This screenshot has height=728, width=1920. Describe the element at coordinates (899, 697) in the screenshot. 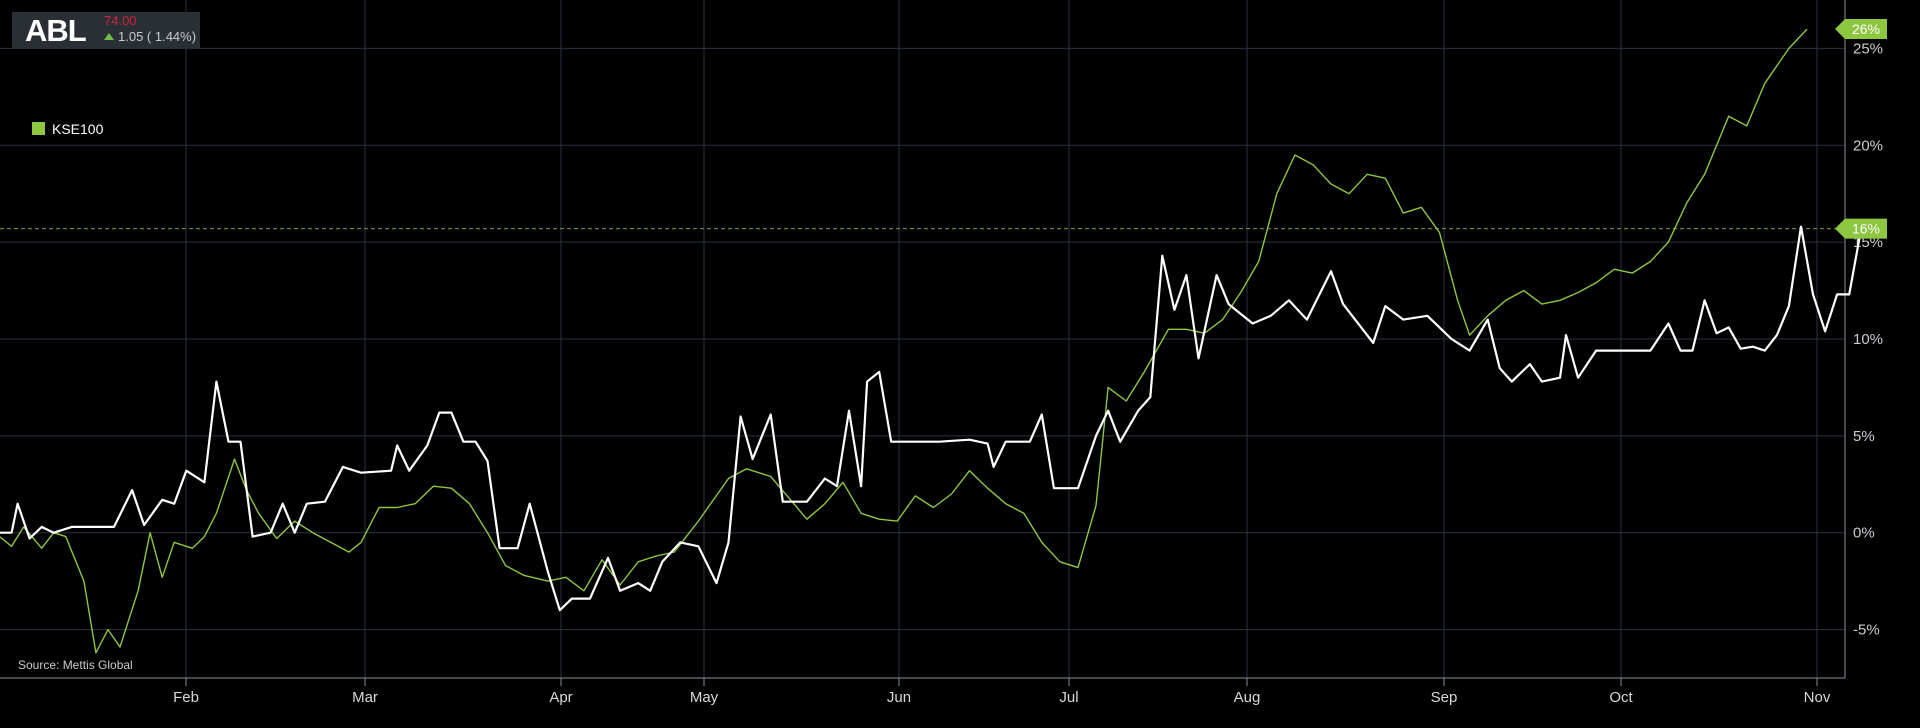

I see `x-tick-label: Jun` at that location.